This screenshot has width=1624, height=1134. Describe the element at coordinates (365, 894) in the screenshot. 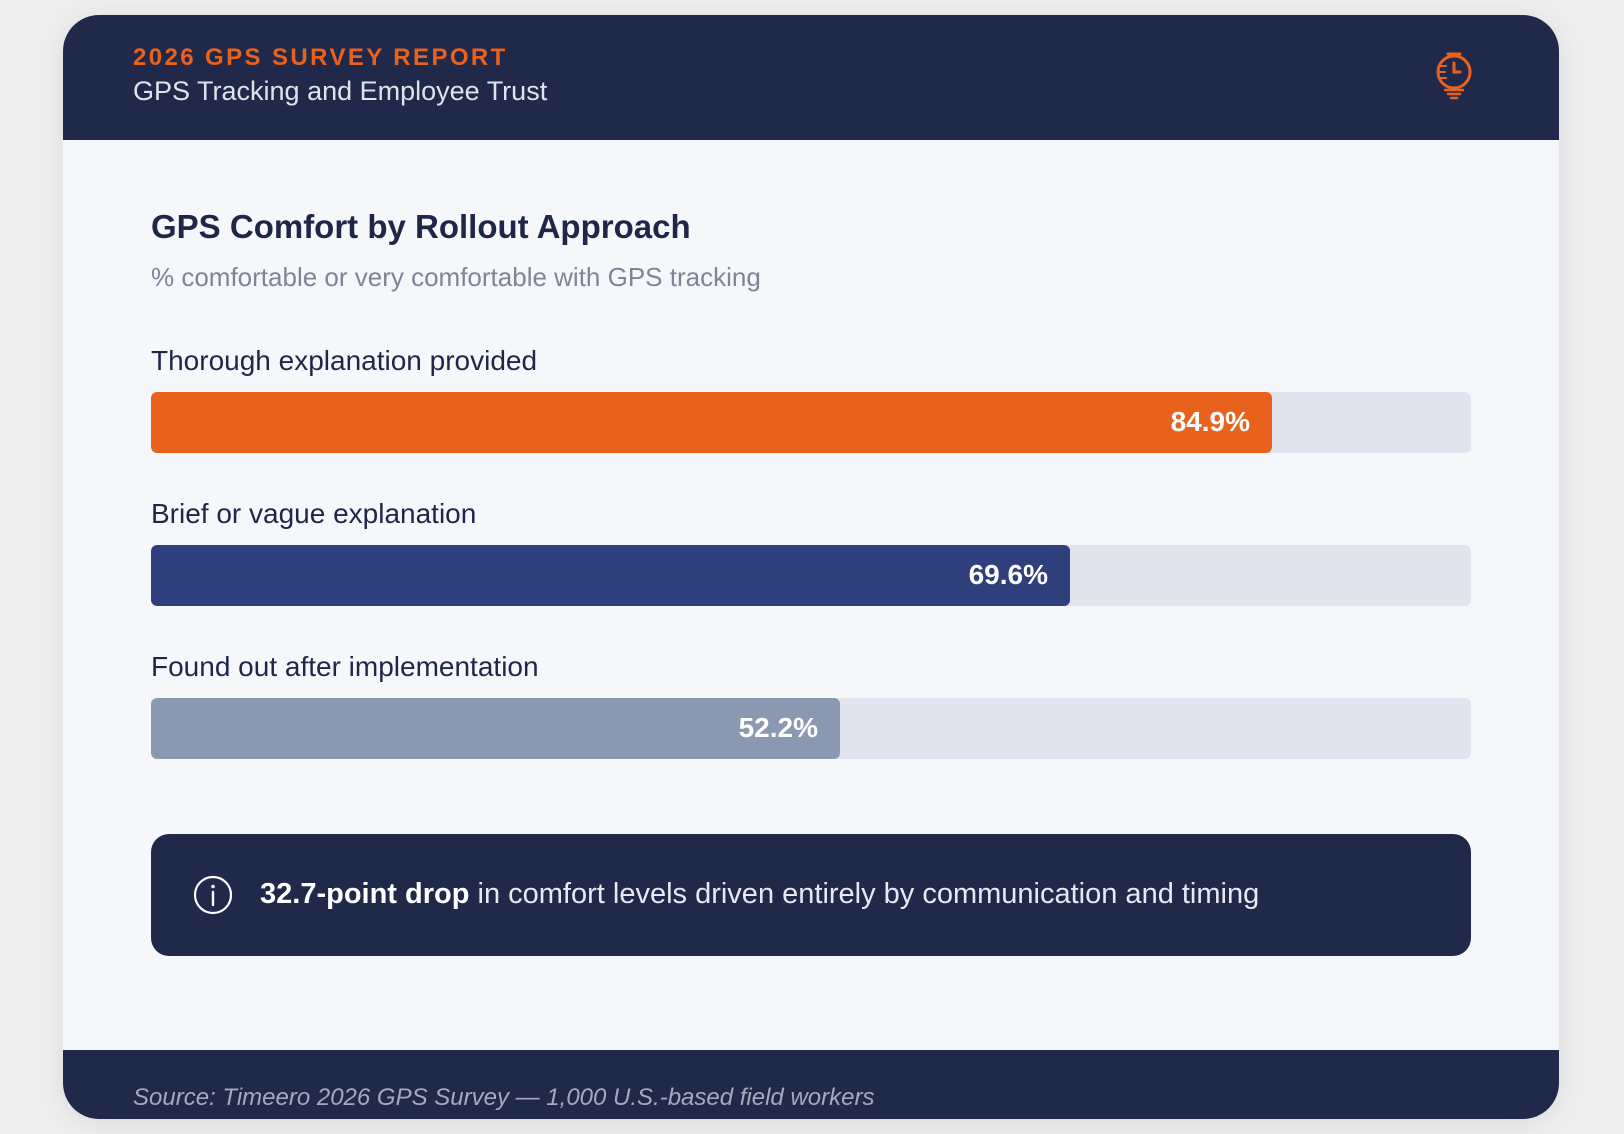

I see `callout-highlight: 32.7-point drop` at that location.